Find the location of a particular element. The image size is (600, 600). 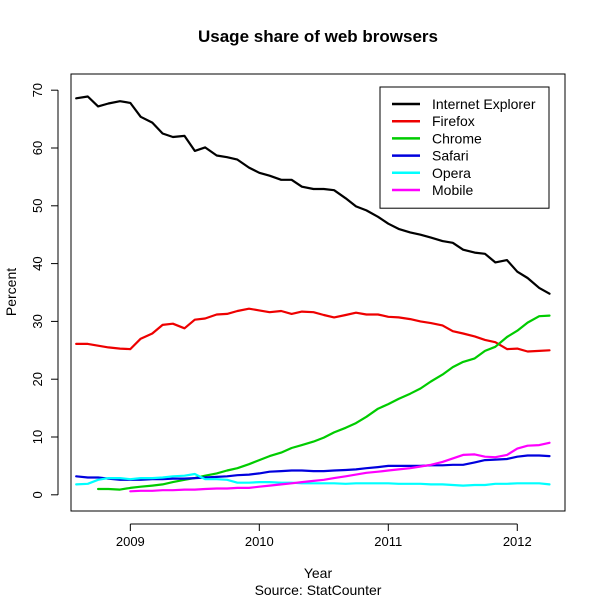

legend-label-opera: Opera is located at coordinates (451, 173).